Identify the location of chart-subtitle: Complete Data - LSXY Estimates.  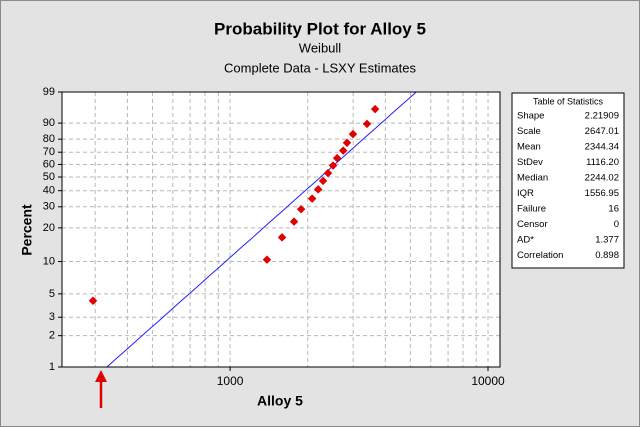
(320, 67).